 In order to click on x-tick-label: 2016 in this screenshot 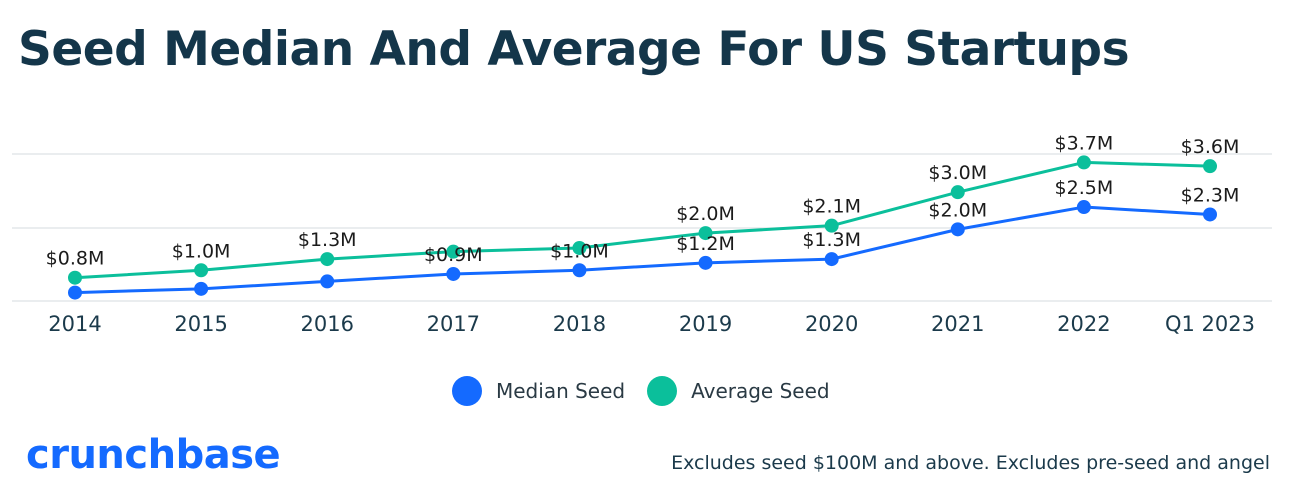, I will do `click(326, 324)`.